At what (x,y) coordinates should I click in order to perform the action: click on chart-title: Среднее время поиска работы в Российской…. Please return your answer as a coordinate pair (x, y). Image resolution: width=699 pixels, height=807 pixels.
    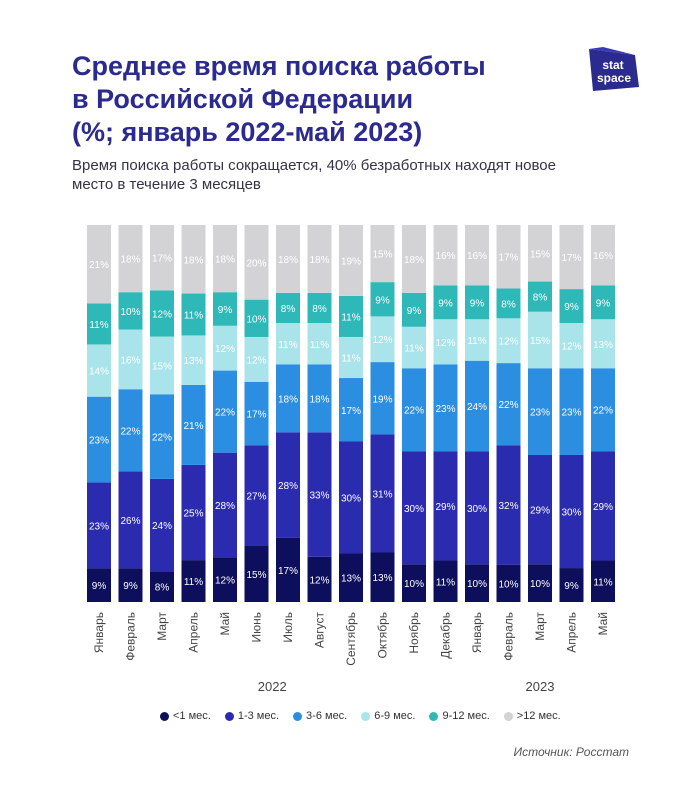
    Looking at the image, I should click on (307, 99).